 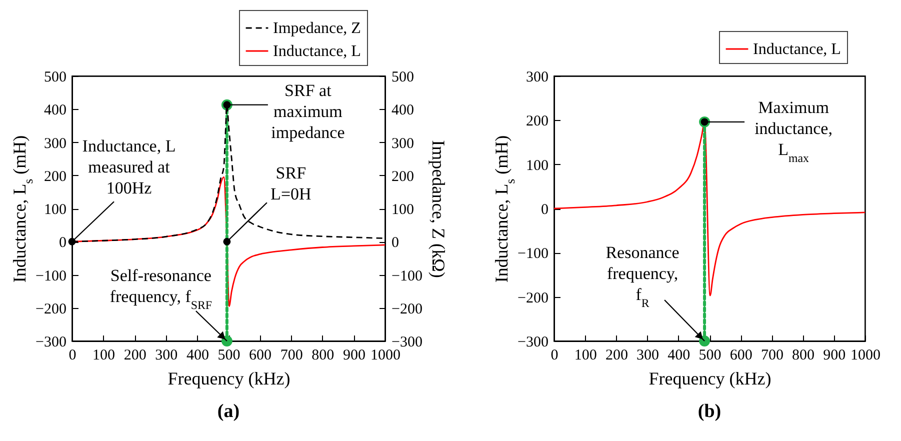 I want to click on text: (a), so click(x=228, y=411).